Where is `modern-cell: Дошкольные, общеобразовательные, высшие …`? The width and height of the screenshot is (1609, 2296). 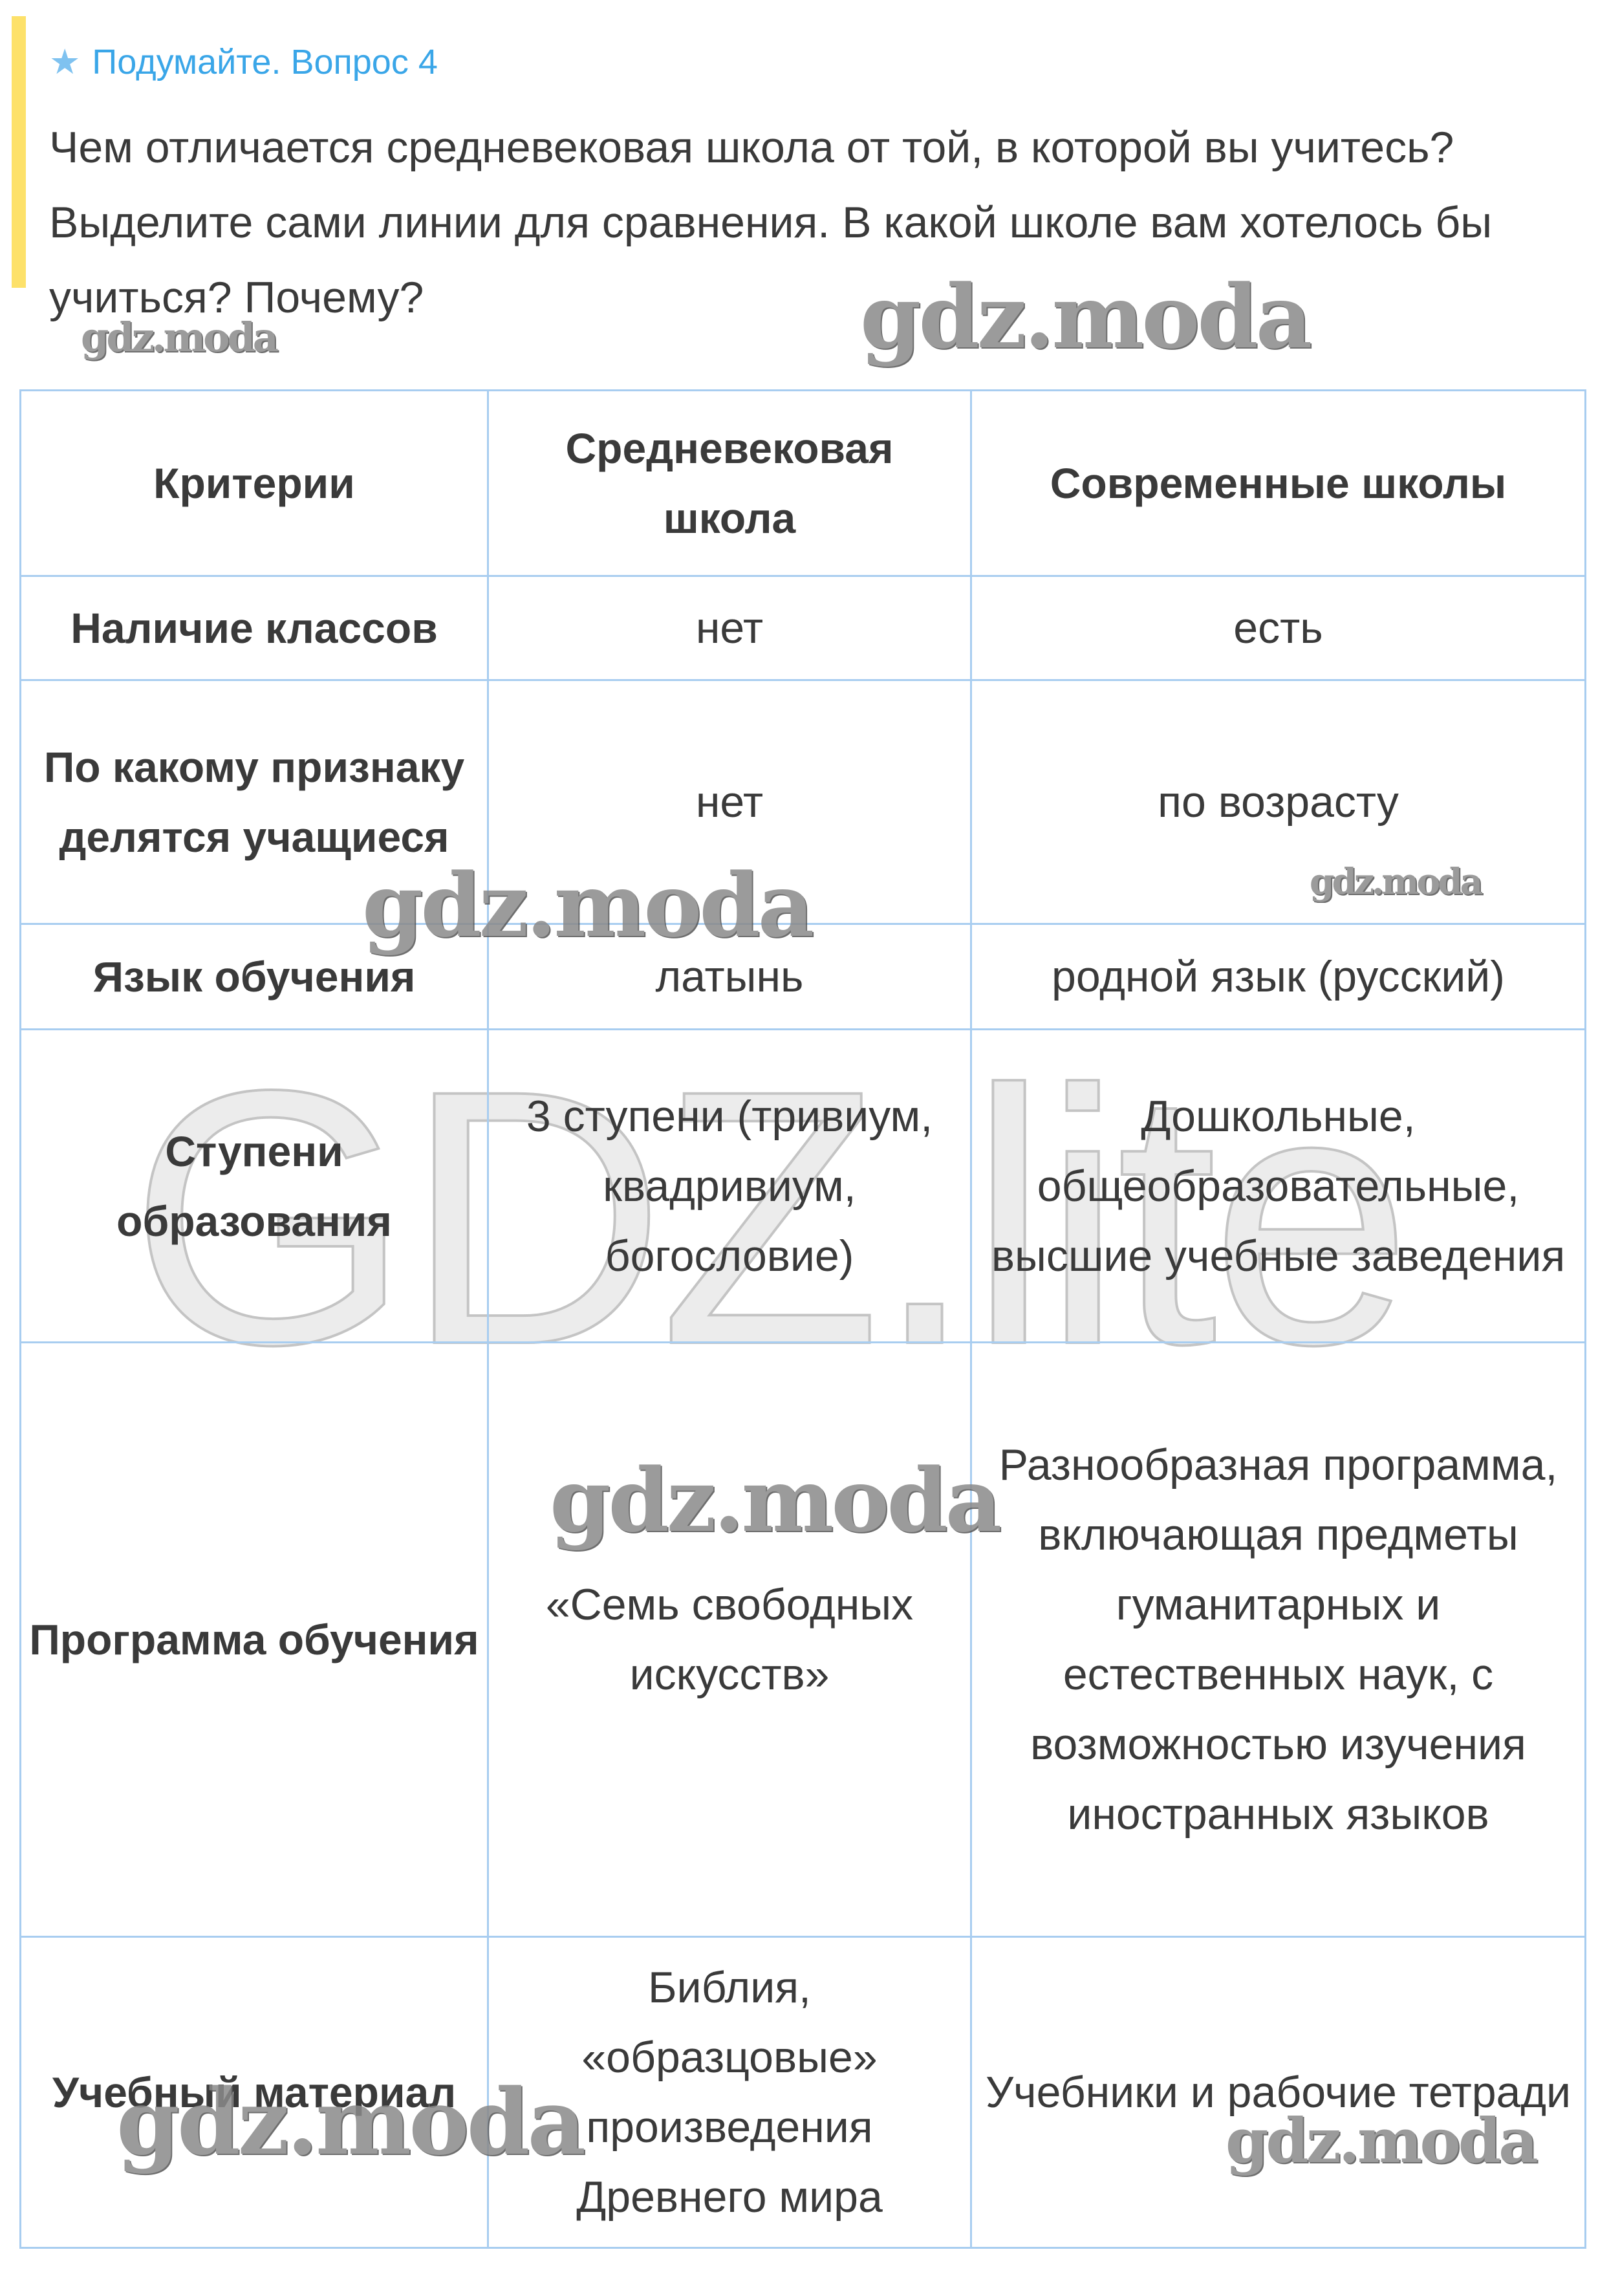
modern-cell: Дошкольные, общеобразовательные, высшие … is located at coordinates (1278, 1185).